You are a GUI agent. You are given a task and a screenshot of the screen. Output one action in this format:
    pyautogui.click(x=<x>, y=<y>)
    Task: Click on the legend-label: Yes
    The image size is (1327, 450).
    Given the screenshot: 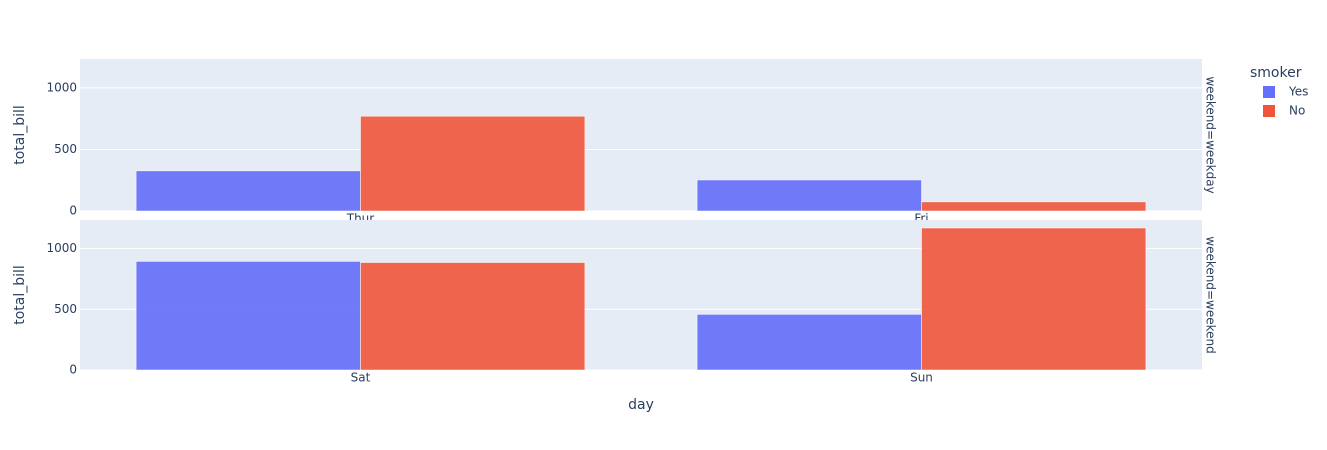 What is the action you would take?
    pyautogui.click(x=1298, y=92)
    